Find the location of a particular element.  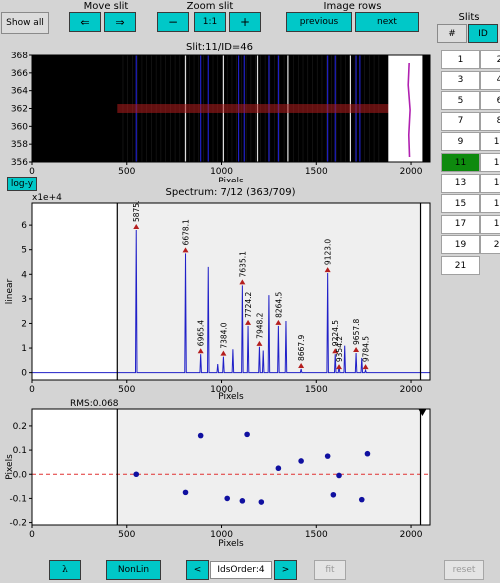

zoom-reset-button: 1:1 is located at coordinates (210, 22).